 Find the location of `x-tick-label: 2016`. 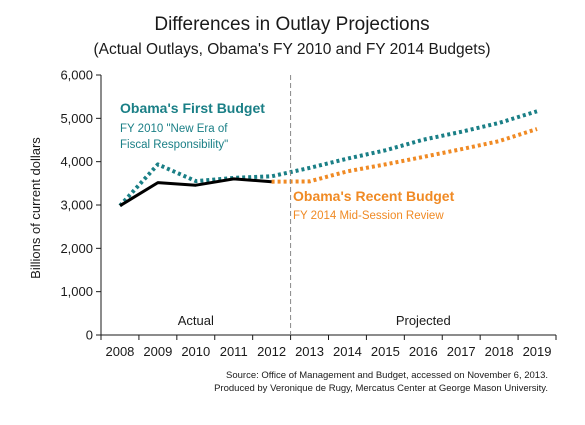

x-tick-label: 2016 is located at coordinates (423, 351).